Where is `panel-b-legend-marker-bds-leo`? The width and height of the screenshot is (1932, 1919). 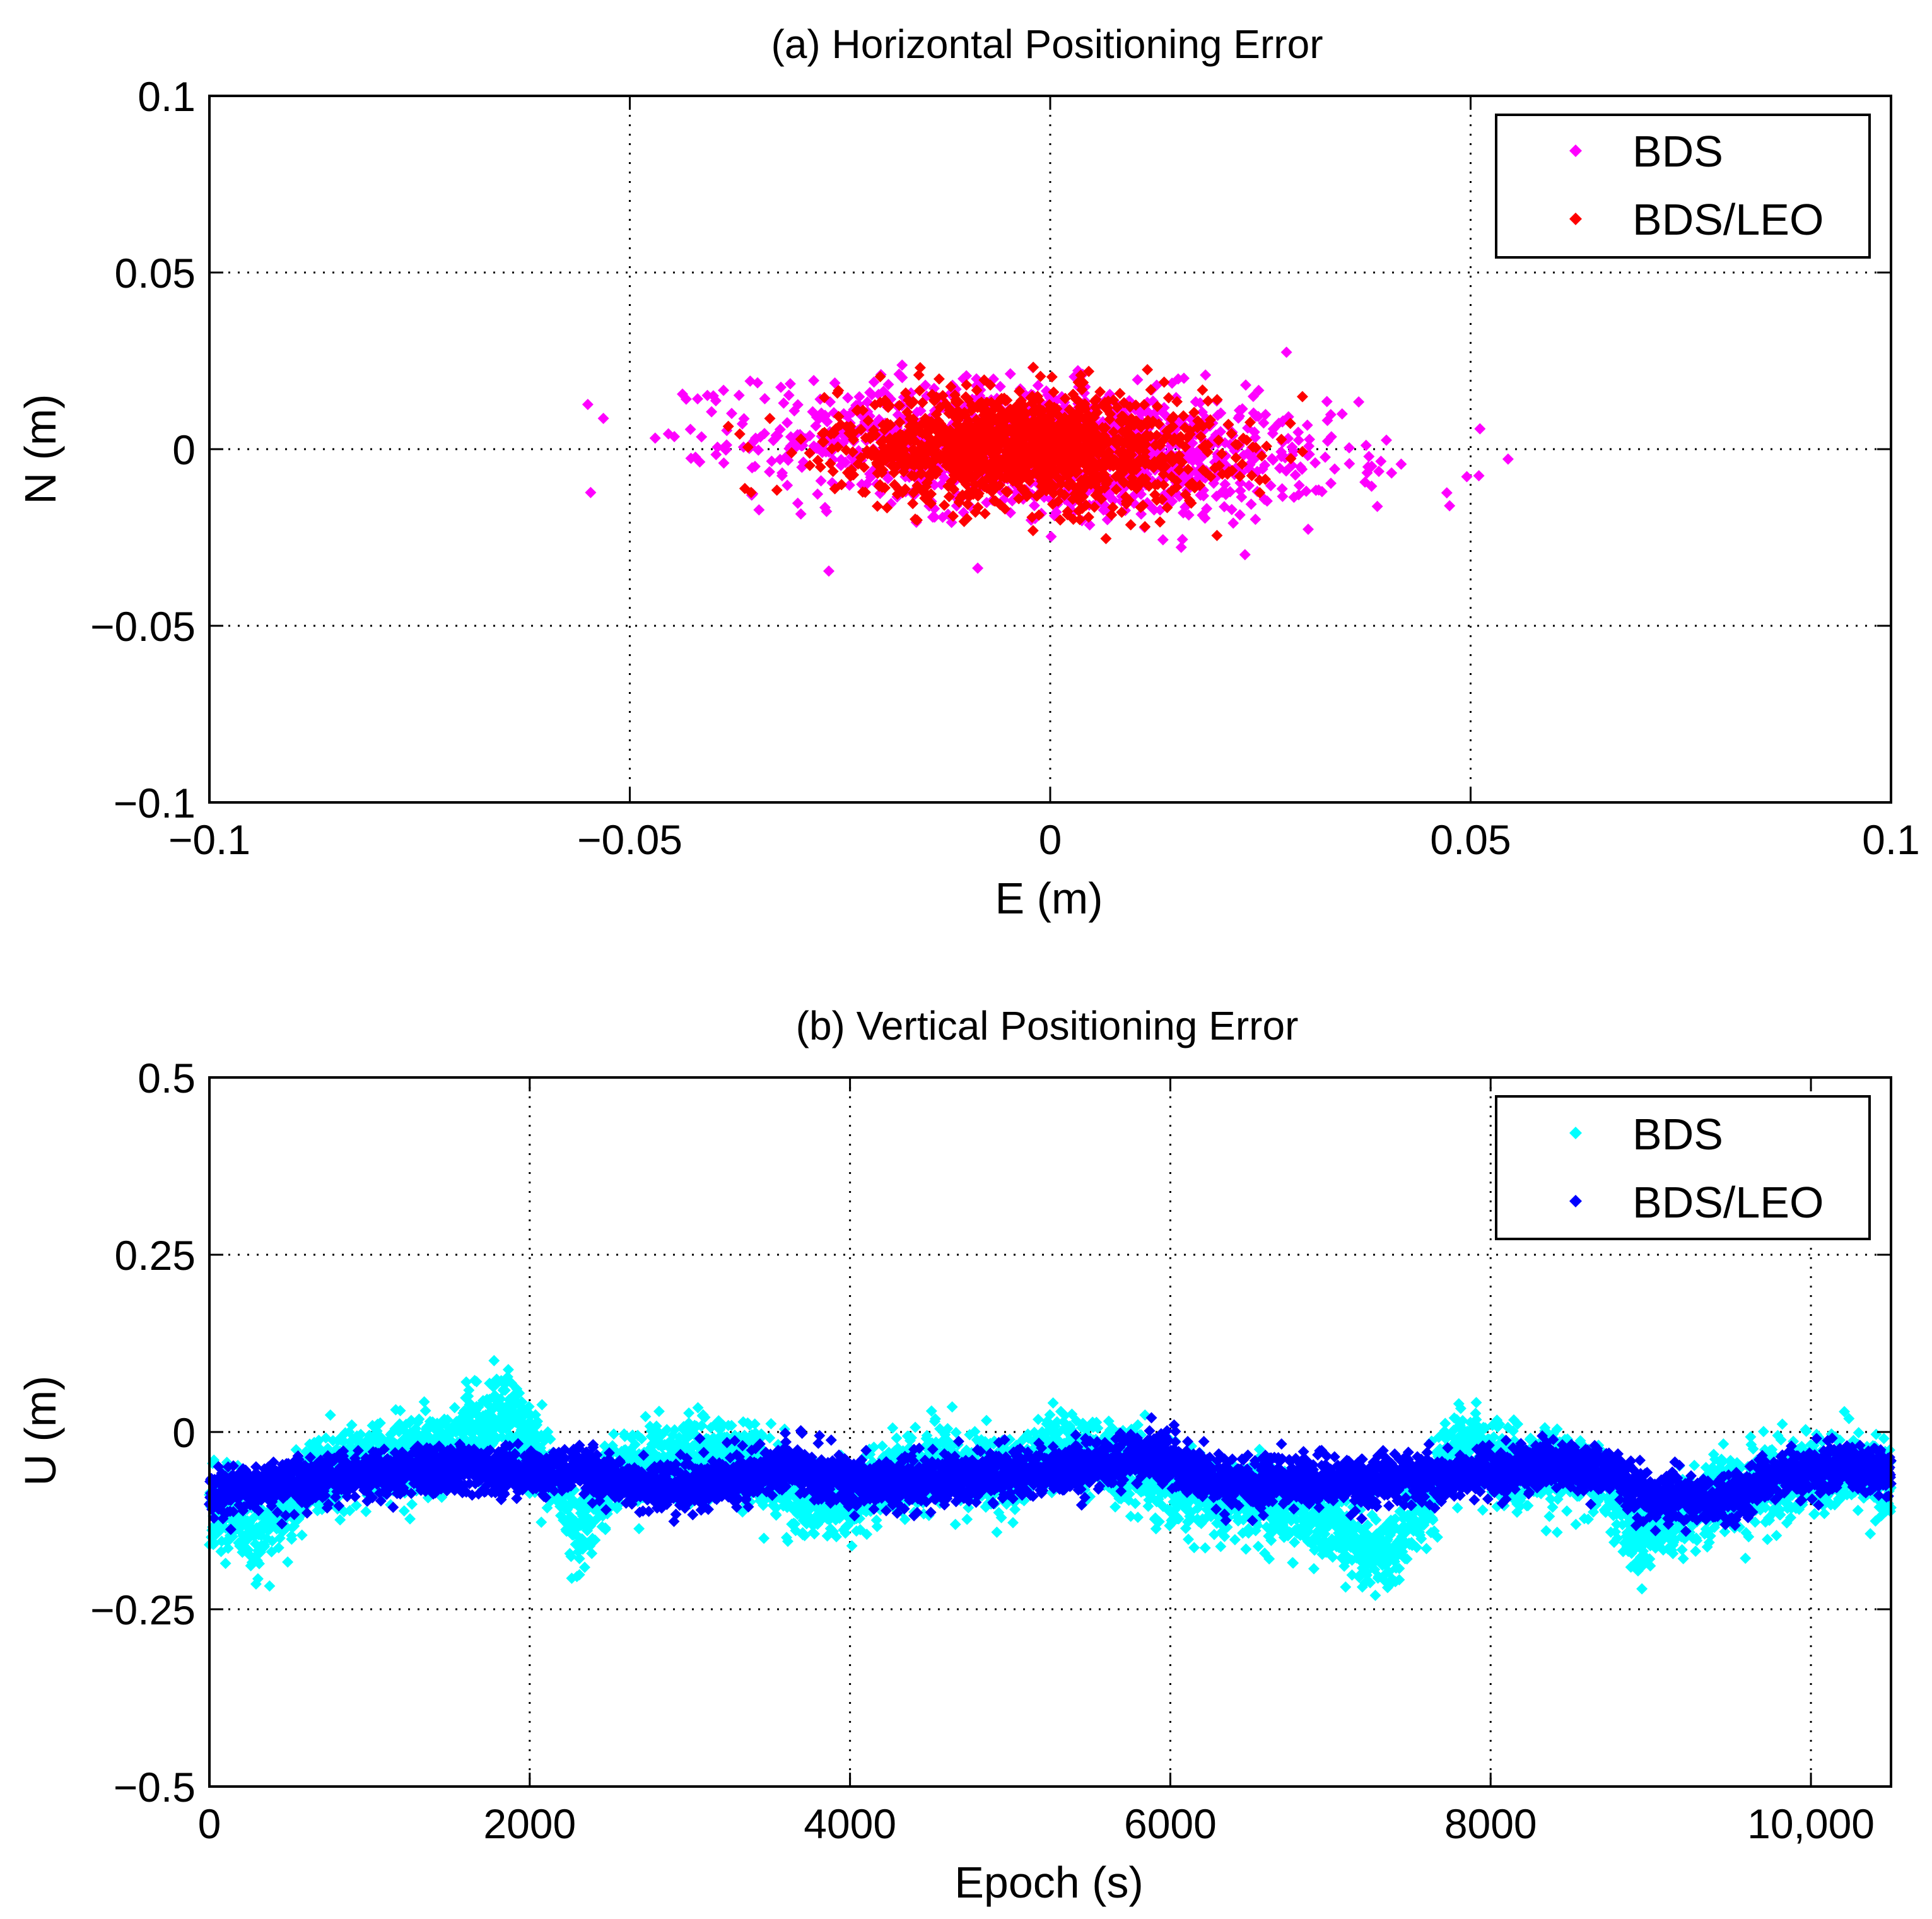 panel-b-legend-marker-bds-leo is located at coordinates (1575, 1201).